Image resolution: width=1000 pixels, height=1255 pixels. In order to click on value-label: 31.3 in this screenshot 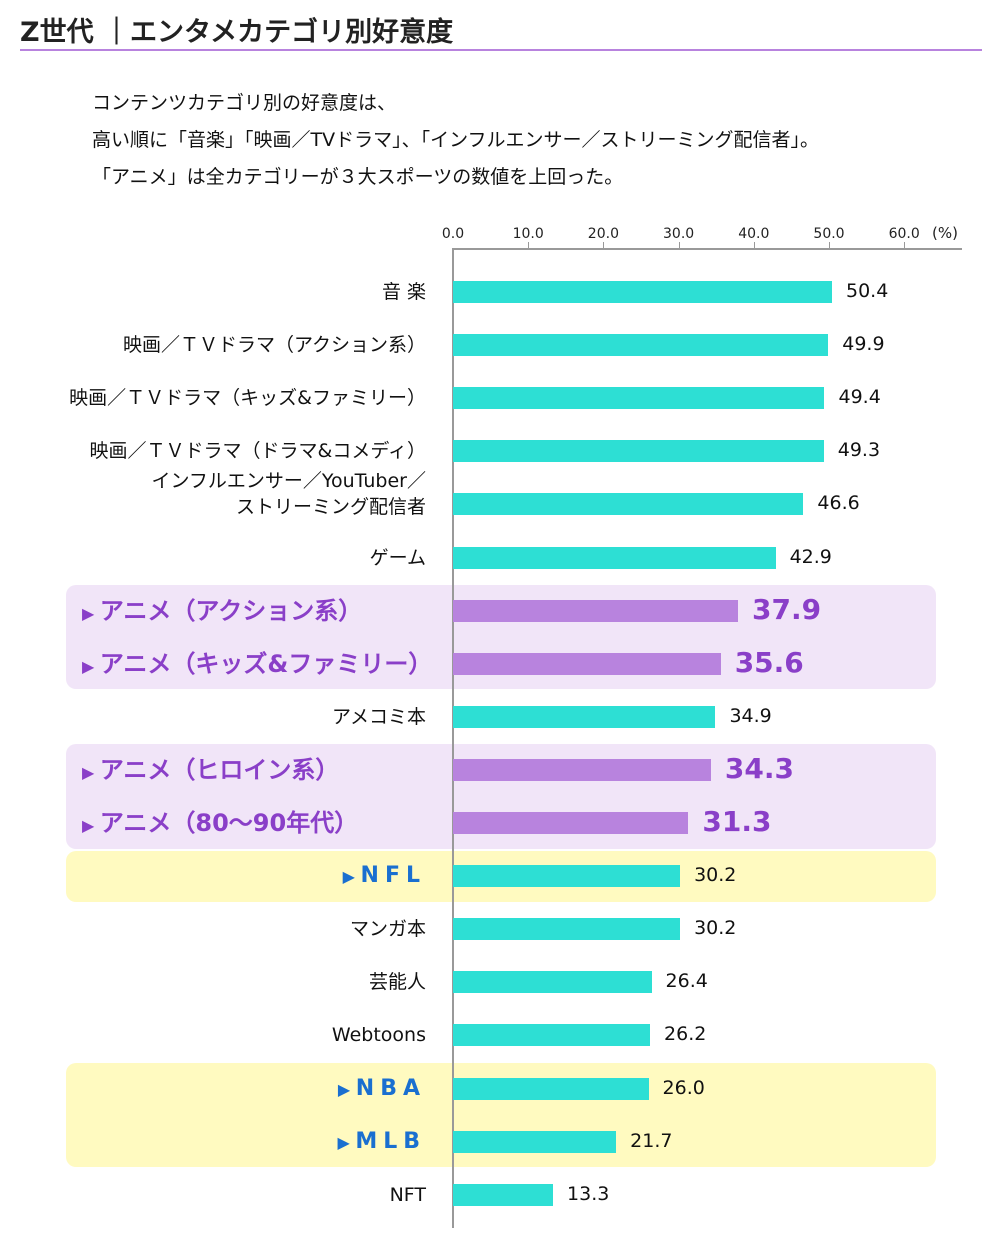, I will do `click(737, 821)`.